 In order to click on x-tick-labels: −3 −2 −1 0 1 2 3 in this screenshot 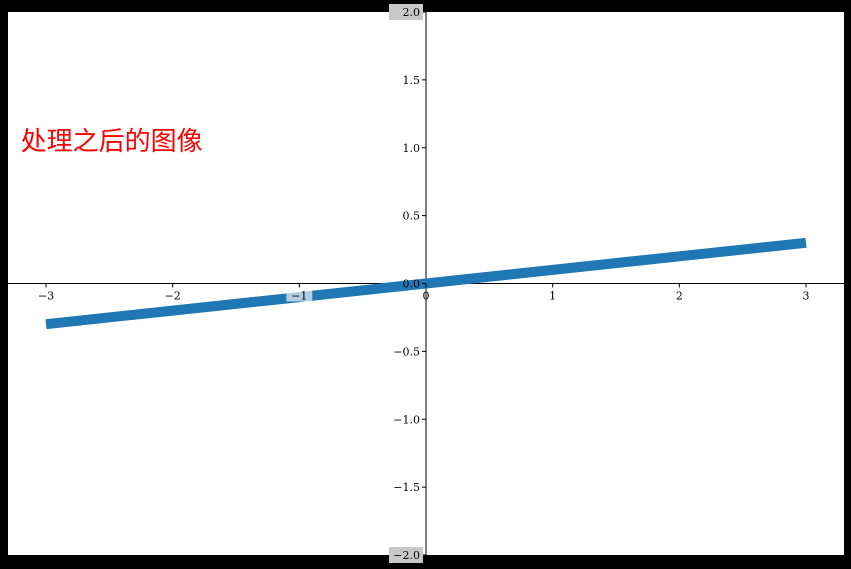, I will do `click(424, 293)`.